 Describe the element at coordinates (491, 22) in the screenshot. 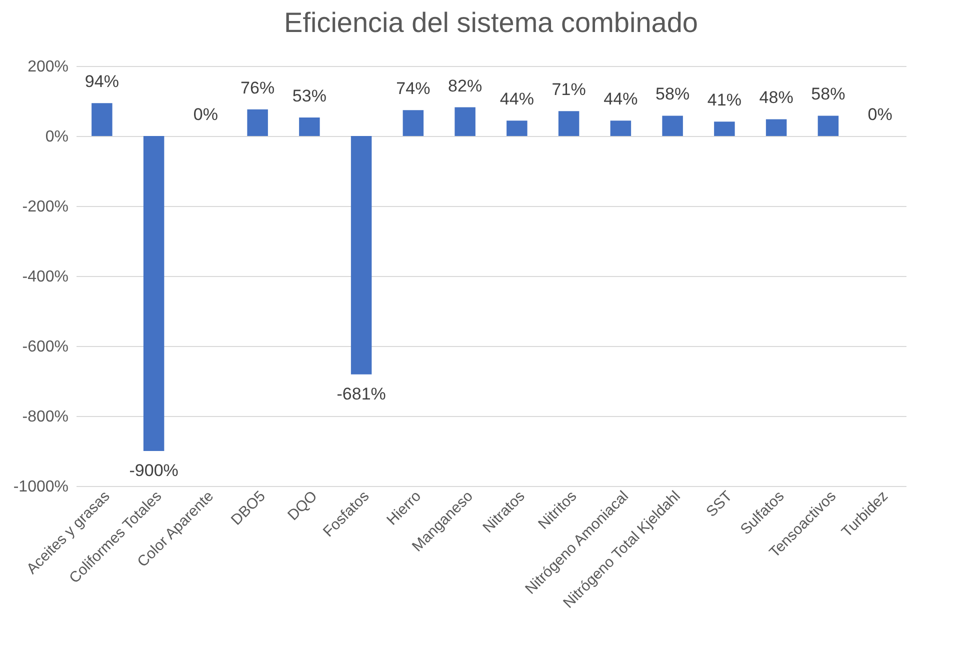

I see `chart-title: Eficiencia del sistema combinado` at that location.